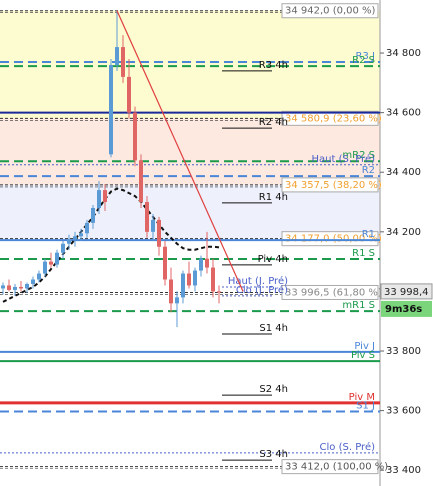 The height and width of the screenshot is (486, 433). What do you see at coordinates (362, 397) in the screenshot?
I see `level-label: Piv M` at bounding box center [362, 397].